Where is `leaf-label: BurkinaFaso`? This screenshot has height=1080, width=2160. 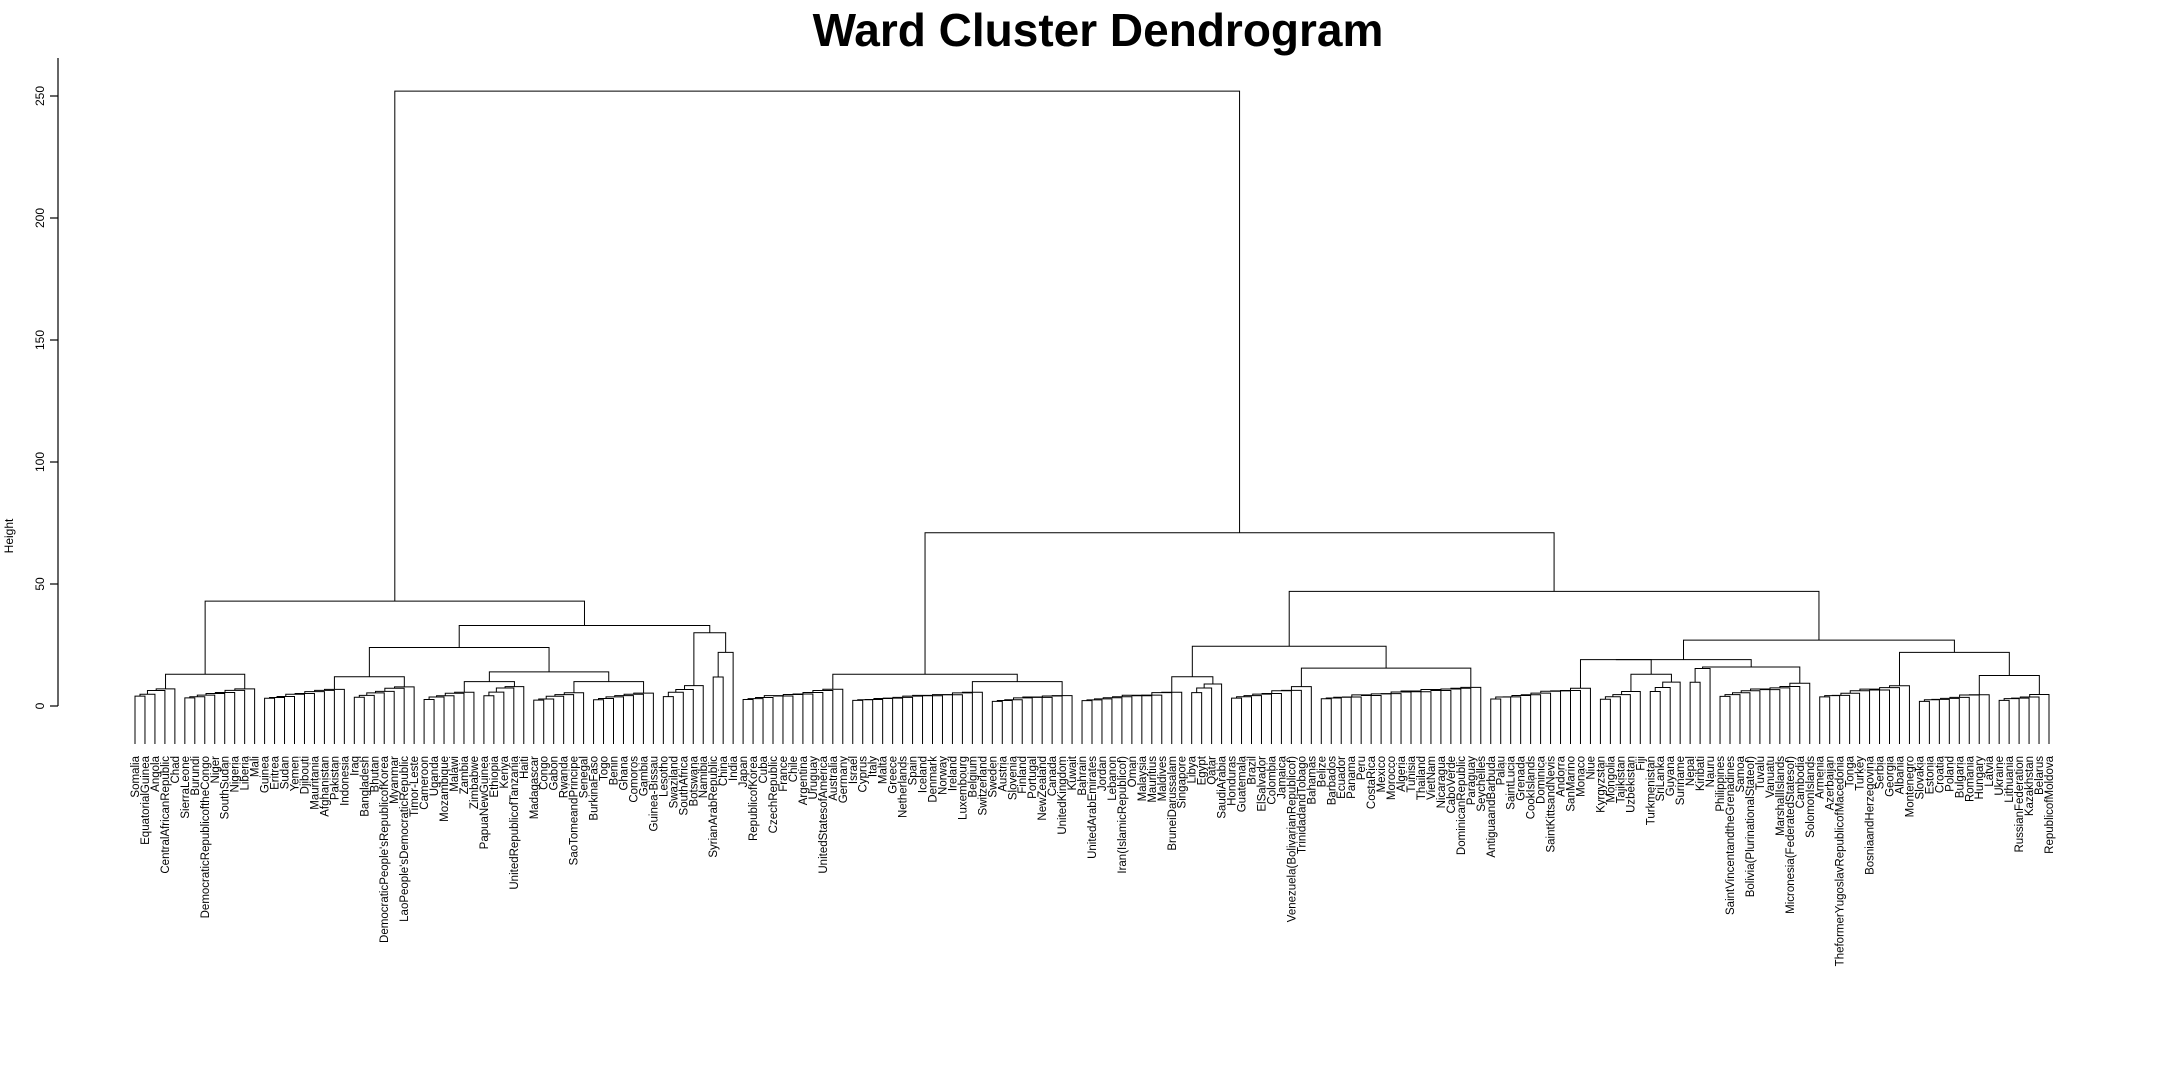
leaf-label: BurkinaFaso is located at coordinates (595, 788).